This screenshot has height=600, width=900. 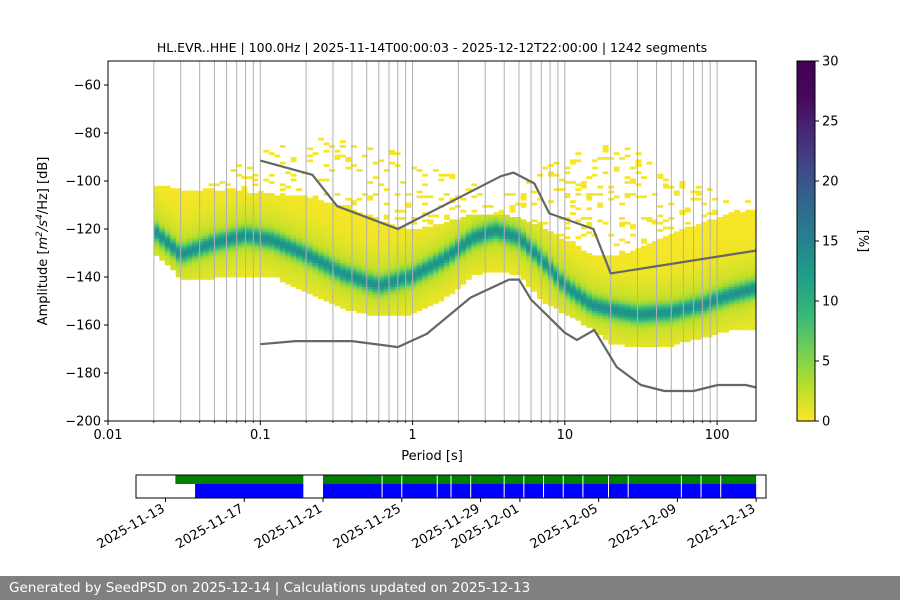 What do you see at coordinates (209, 526) in the screenshot?
I see `availability-tick-label: 2025-11-17` at bounding box center [209, 526].